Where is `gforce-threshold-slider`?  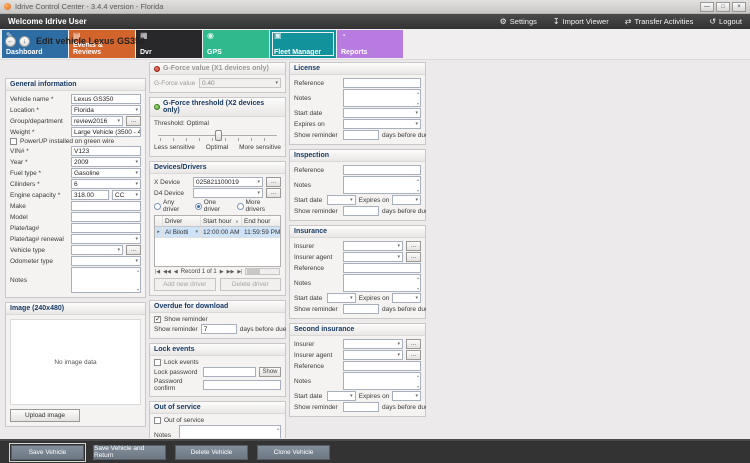
gforce-threshold-slider is located at coordinates (217, 136).